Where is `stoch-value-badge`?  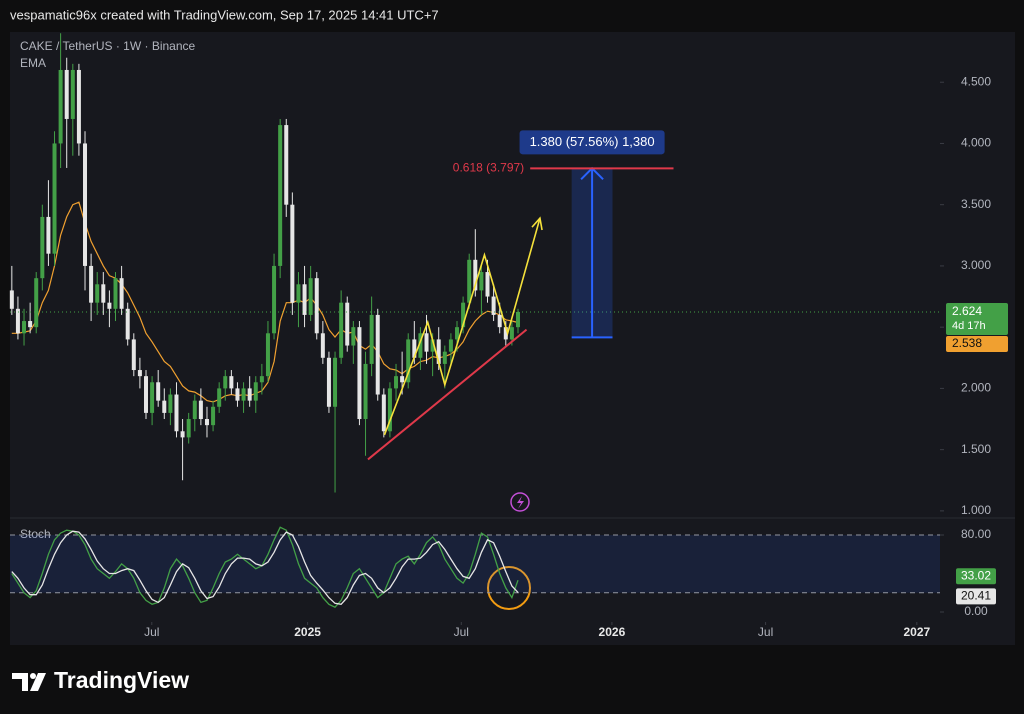 stoch-value-badge is located at coordinates (976, 596).